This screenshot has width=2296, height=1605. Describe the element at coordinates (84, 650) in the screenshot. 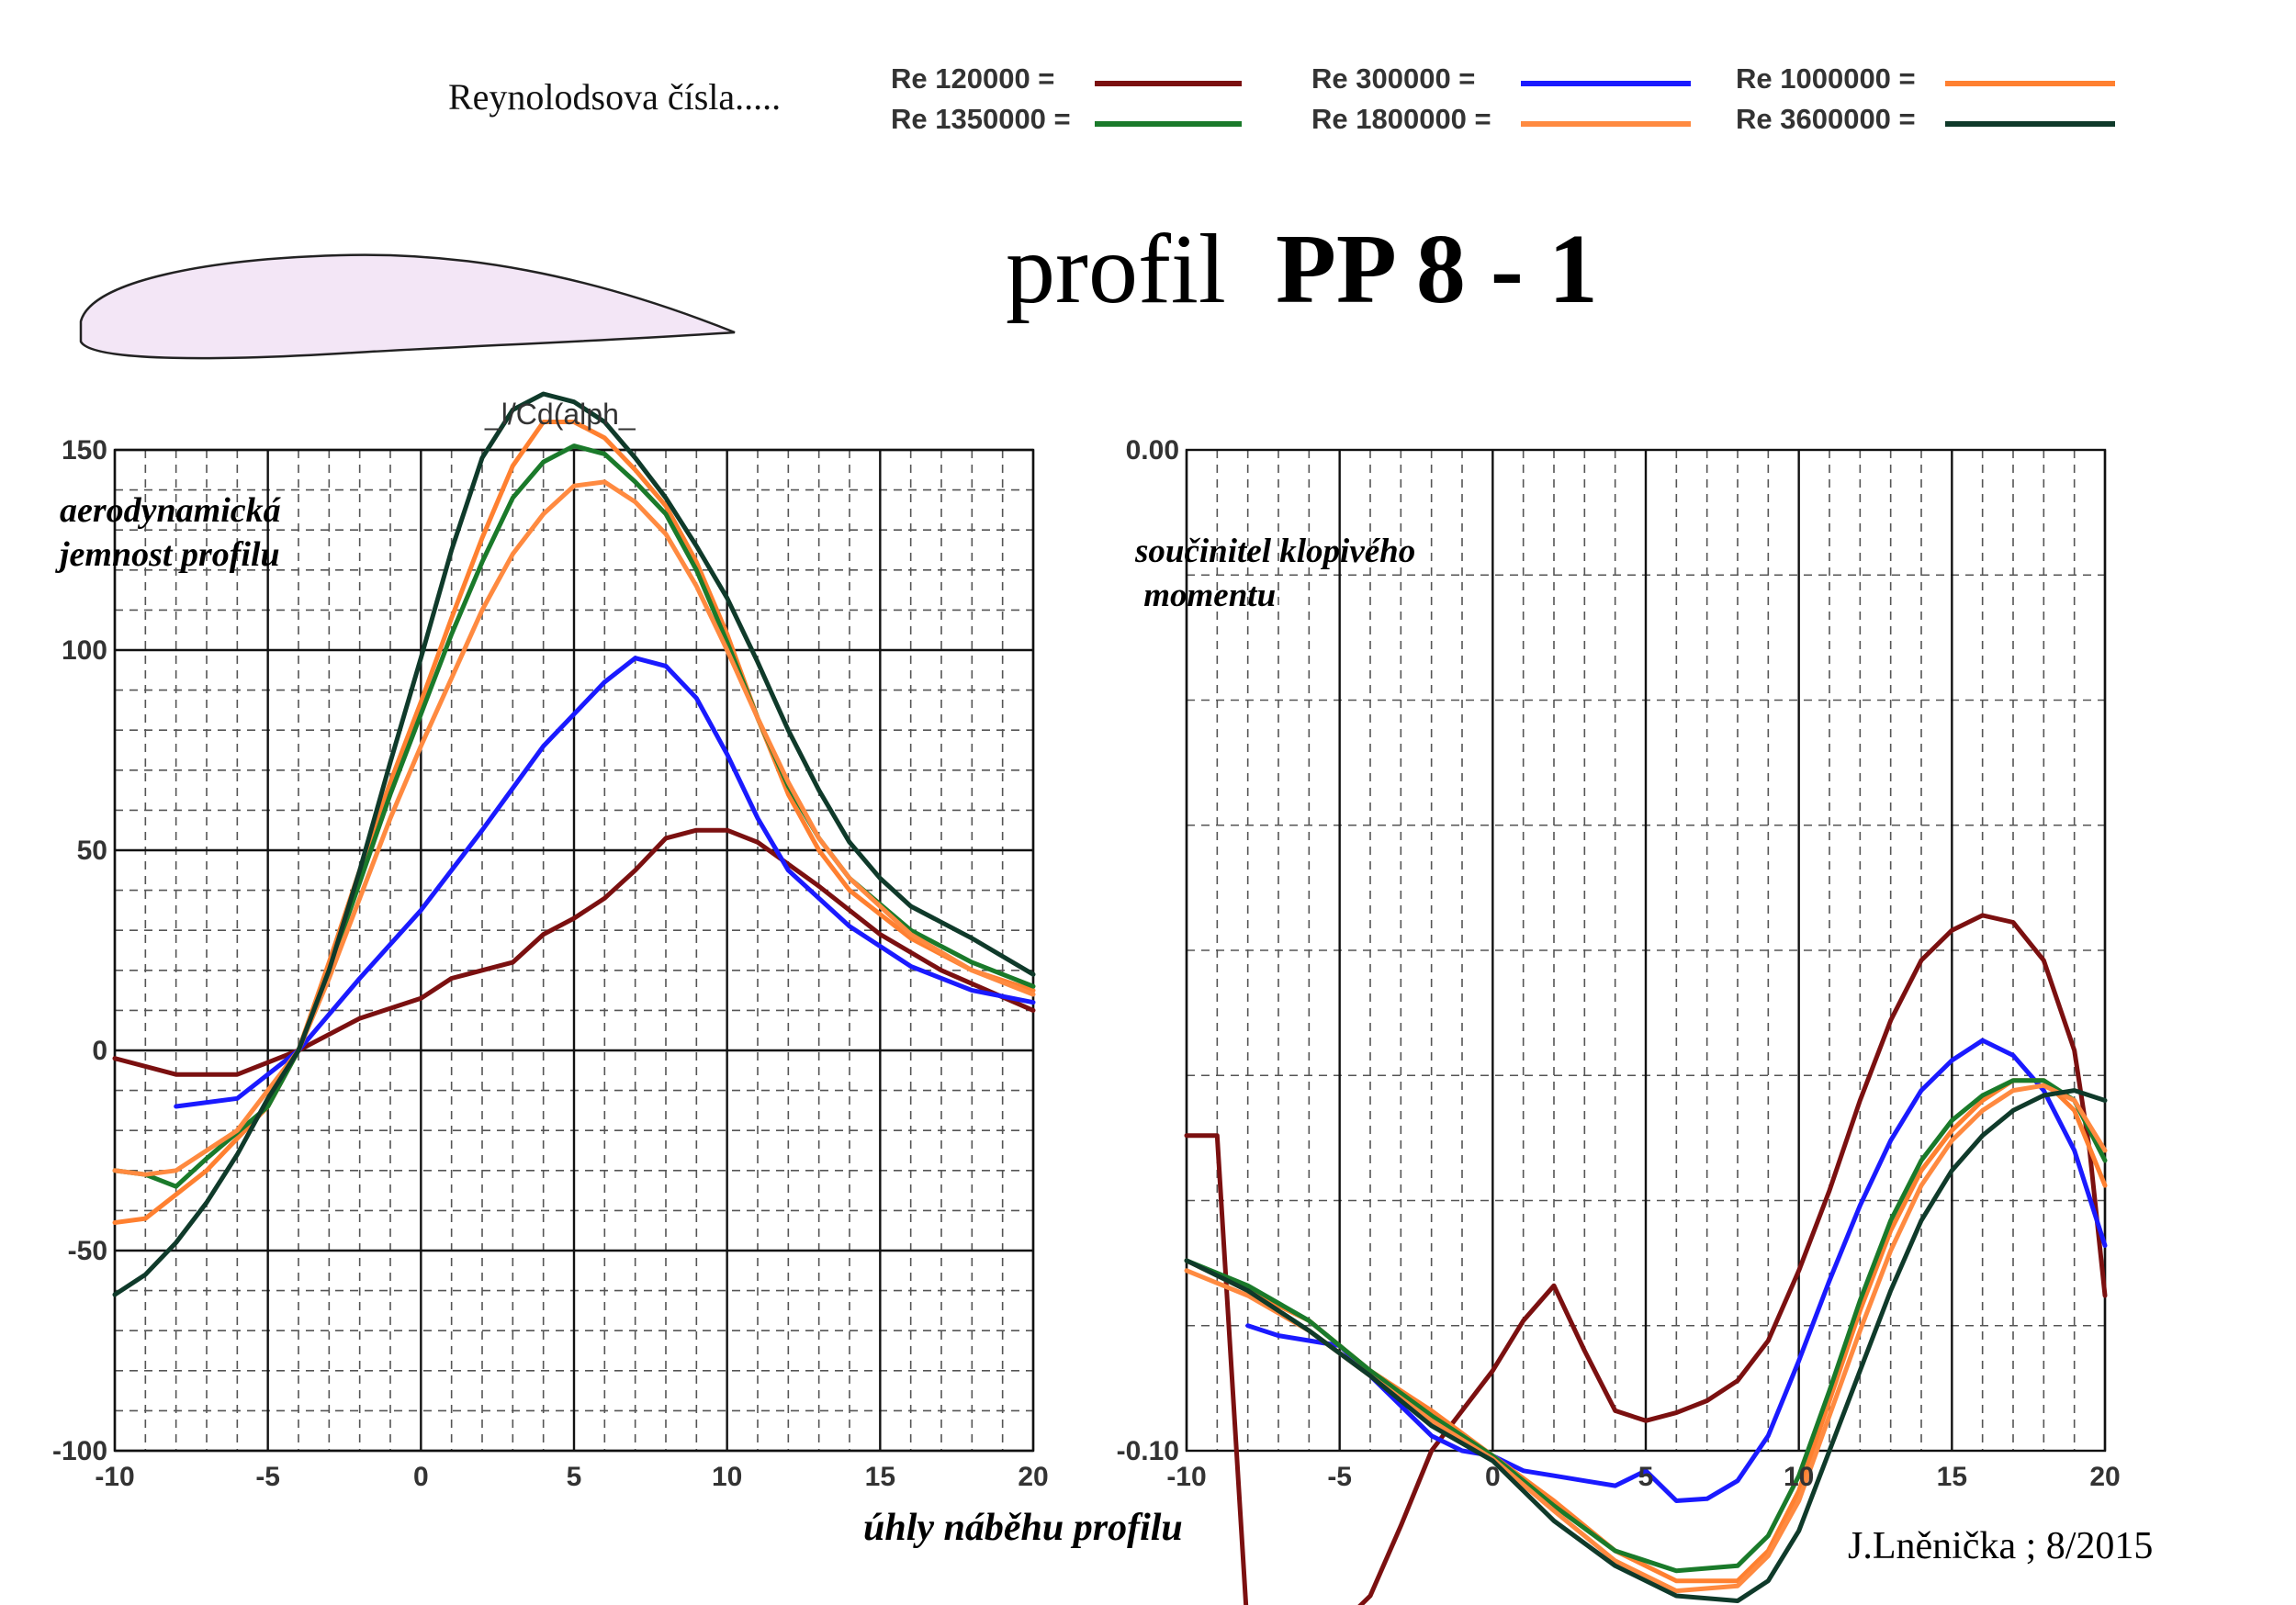

I see `y-tick-label: 100` at that location.